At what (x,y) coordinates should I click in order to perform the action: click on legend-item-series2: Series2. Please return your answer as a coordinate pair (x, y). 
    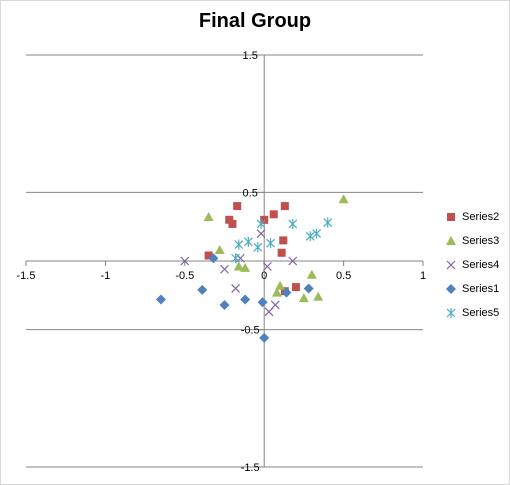
    Looking at the image, I should click on (471, 217).